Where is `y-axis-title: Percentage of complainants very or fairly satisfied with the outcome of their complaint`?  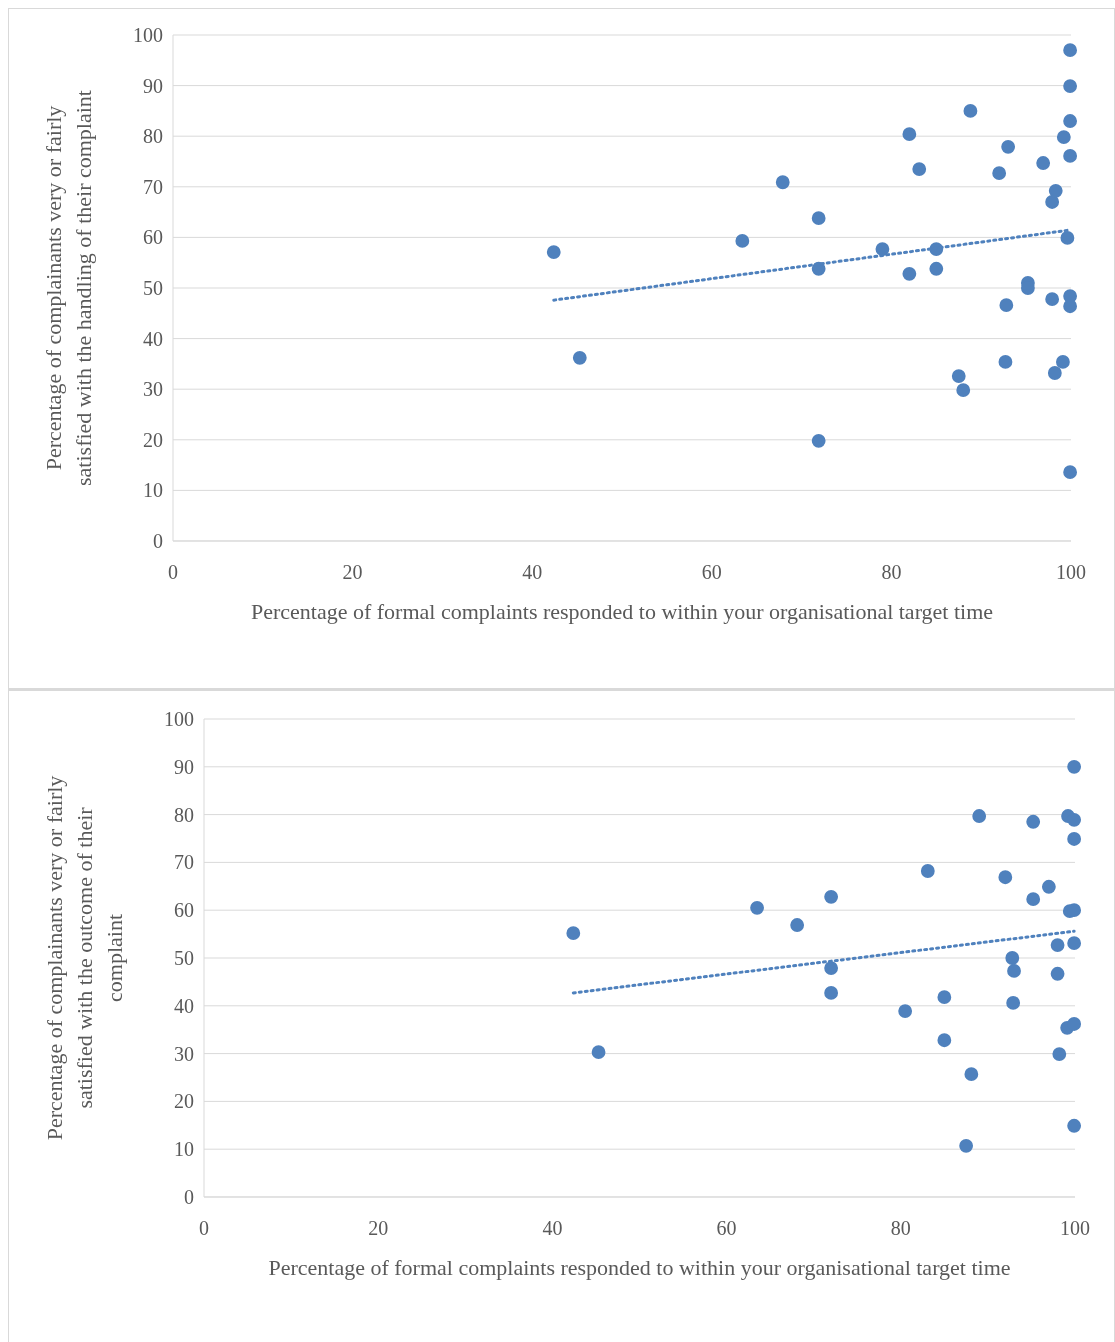
y-axis-title: Percentage of complainants very or fairly satisfied with the outcome of their complaint is located at coordinates (84, 958).